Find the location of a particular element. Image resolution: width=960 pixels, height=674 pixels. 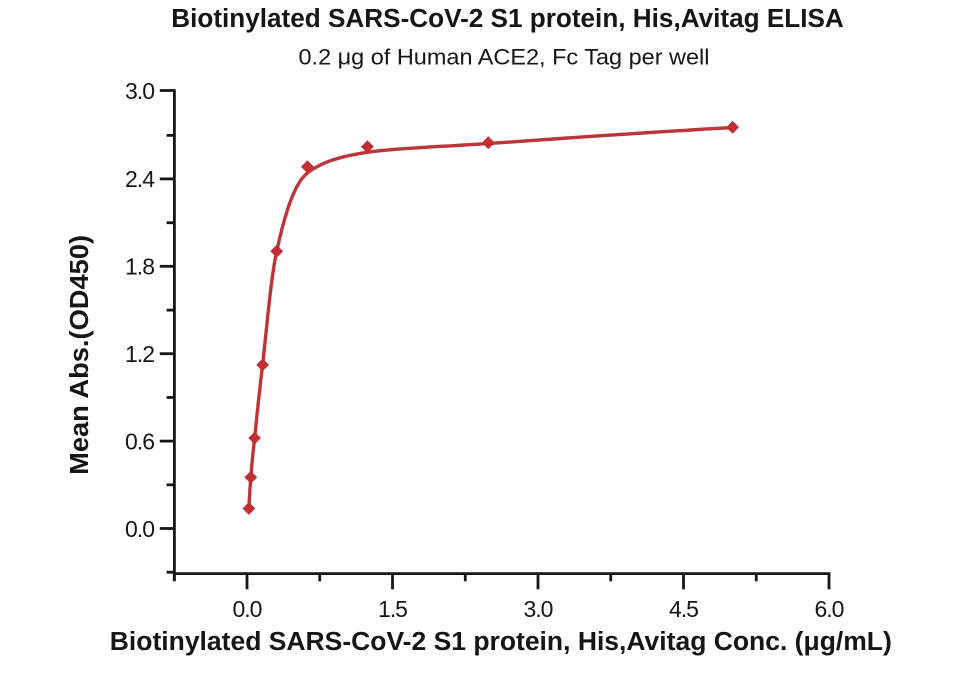

svg-text: 4.5 is located at coordinates (683, 609).